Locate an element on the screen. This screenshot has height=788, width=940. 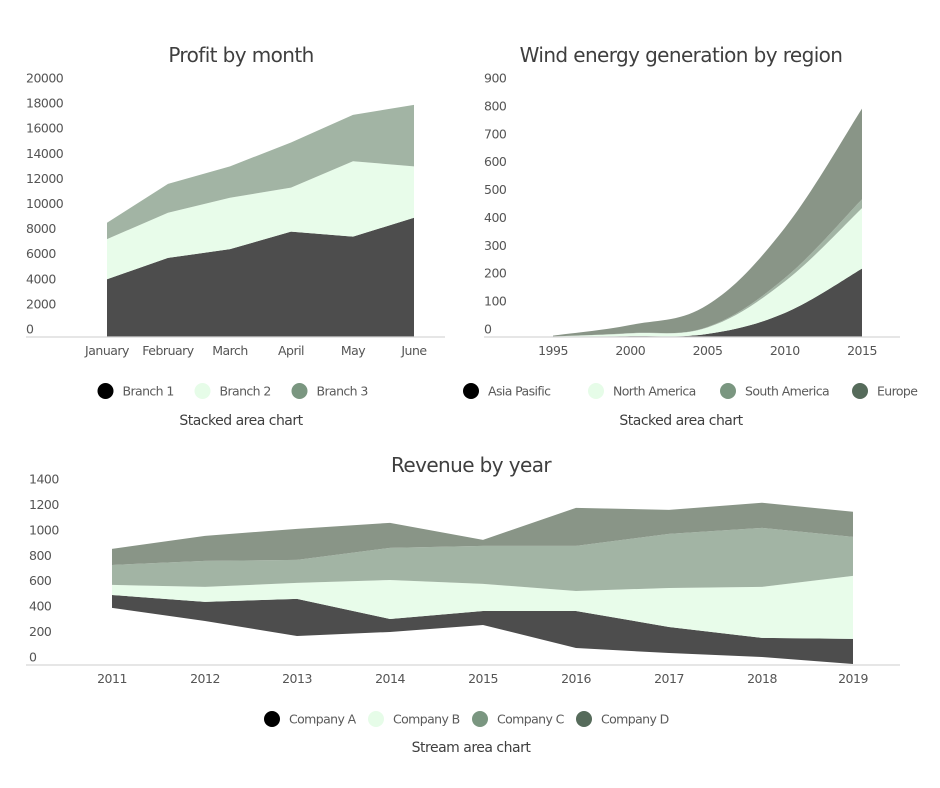
y-tick-label: 6000 is located at coordinates (41, 253).